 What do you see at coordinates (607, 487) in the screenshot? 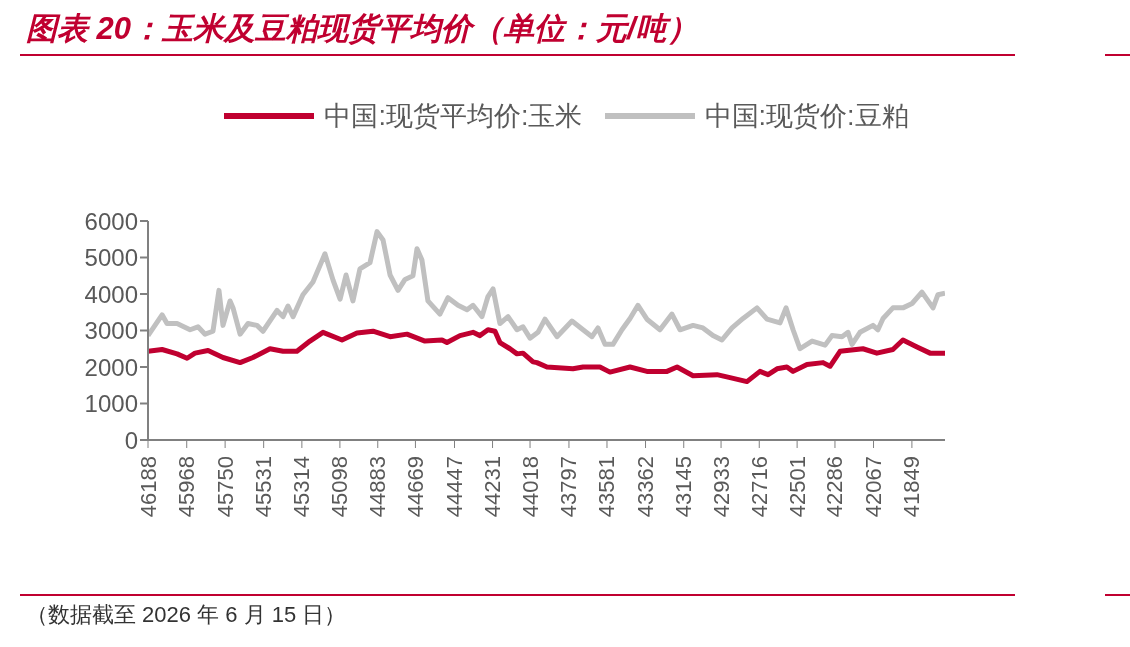
I see `x-tick-label: 43581` at bounding box center [607, 487].